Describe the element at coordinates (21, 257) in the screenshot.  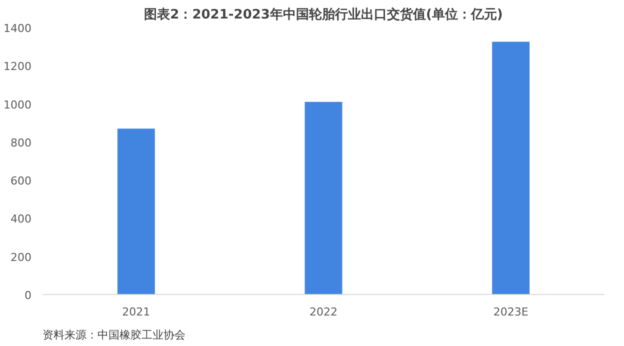
I see `y-tick-label: 200` at that location.